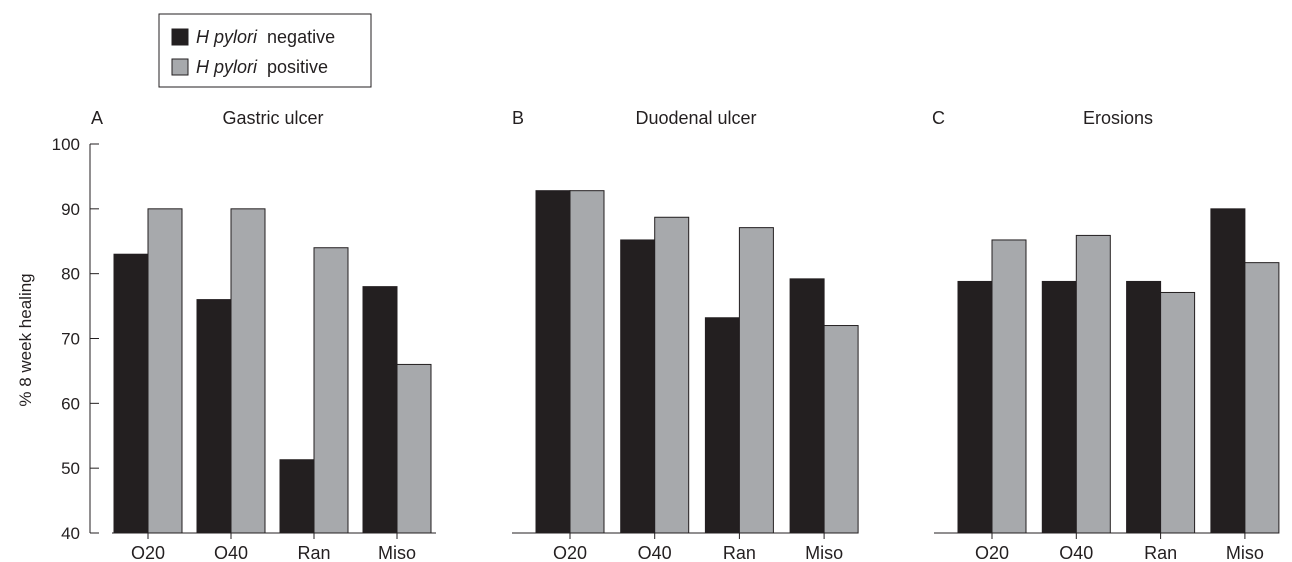 The width and height of the screenshot is (1292, 562). What do you see at coordinates (938, 118) in the screenshot?
I see `panel-letter: C` at bounding box center [938, 118].